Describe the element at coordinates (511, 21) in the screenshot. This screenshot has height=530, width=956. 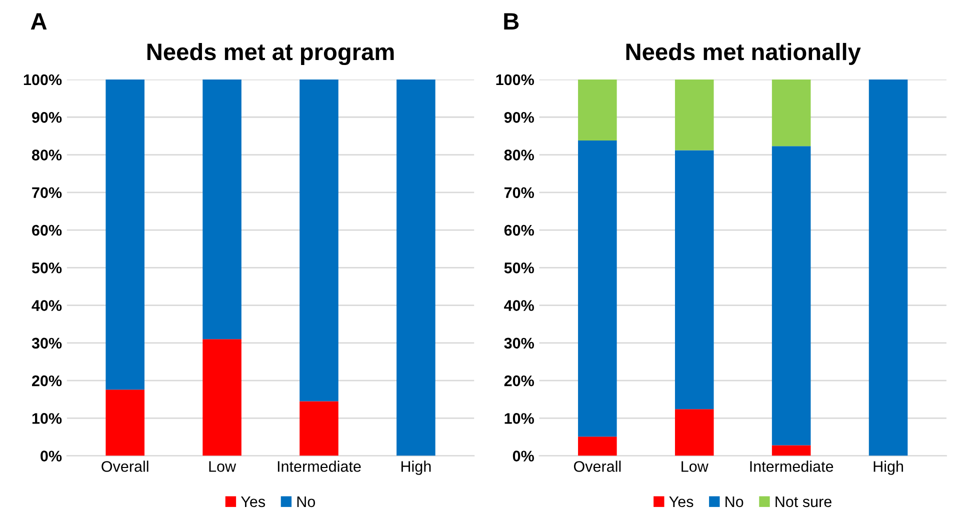
I see `text: B` at that location.